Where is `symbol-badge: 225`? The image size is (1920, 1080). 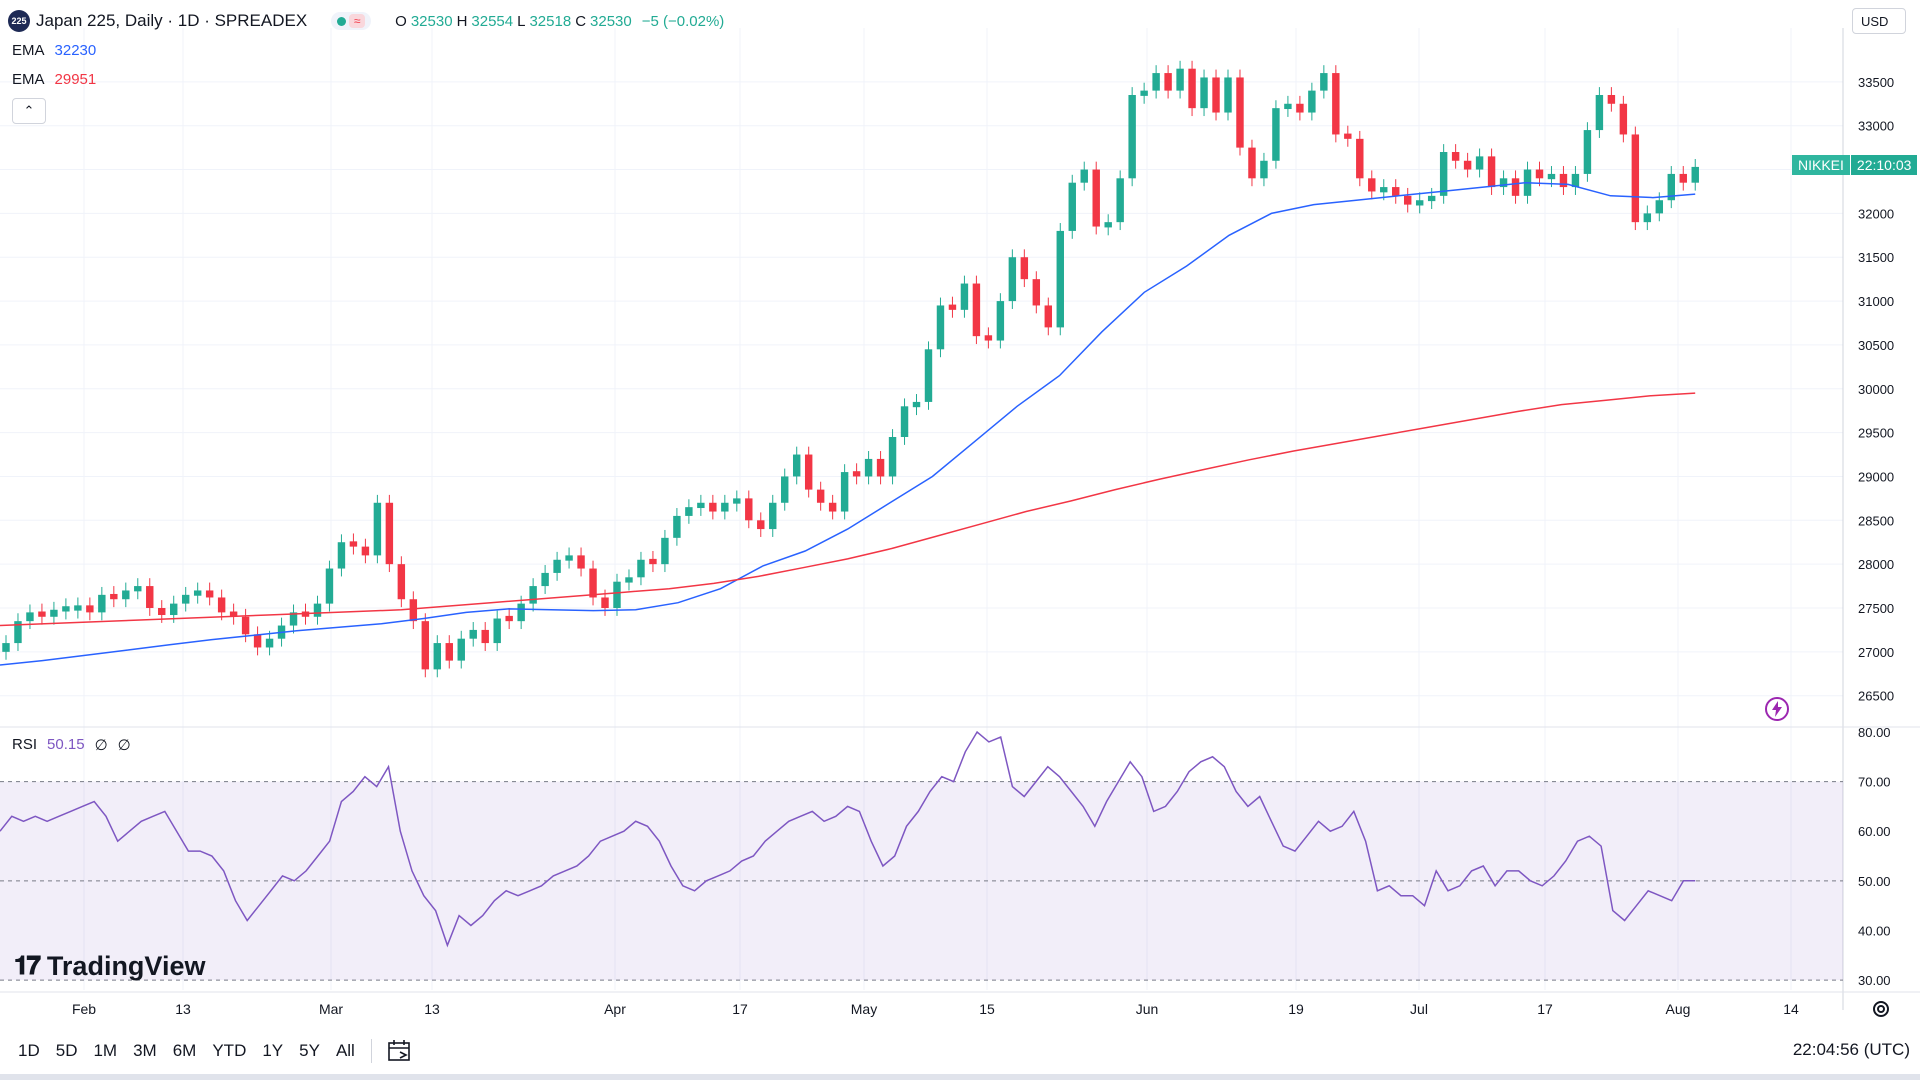 symbol-badge: 225 is located at coordinates (19, 21).